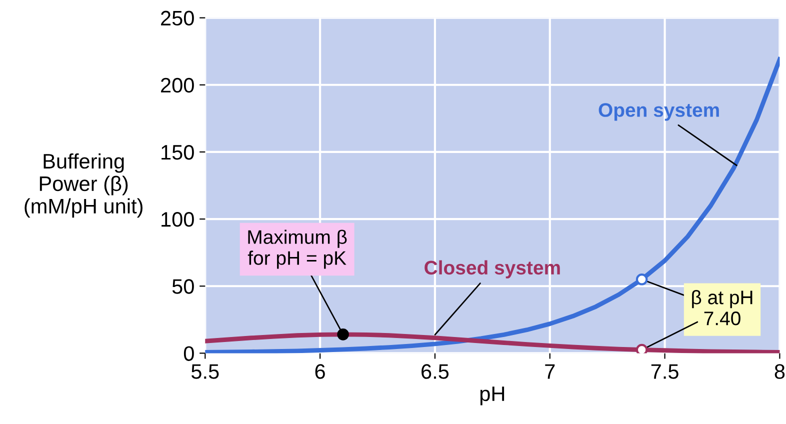 The height and width of the screenshot is (424, 786). What do you see at coordinates (779, 371) in the screenshot?
I see `x-tick-label: 8` at bounding box center [779, 371].